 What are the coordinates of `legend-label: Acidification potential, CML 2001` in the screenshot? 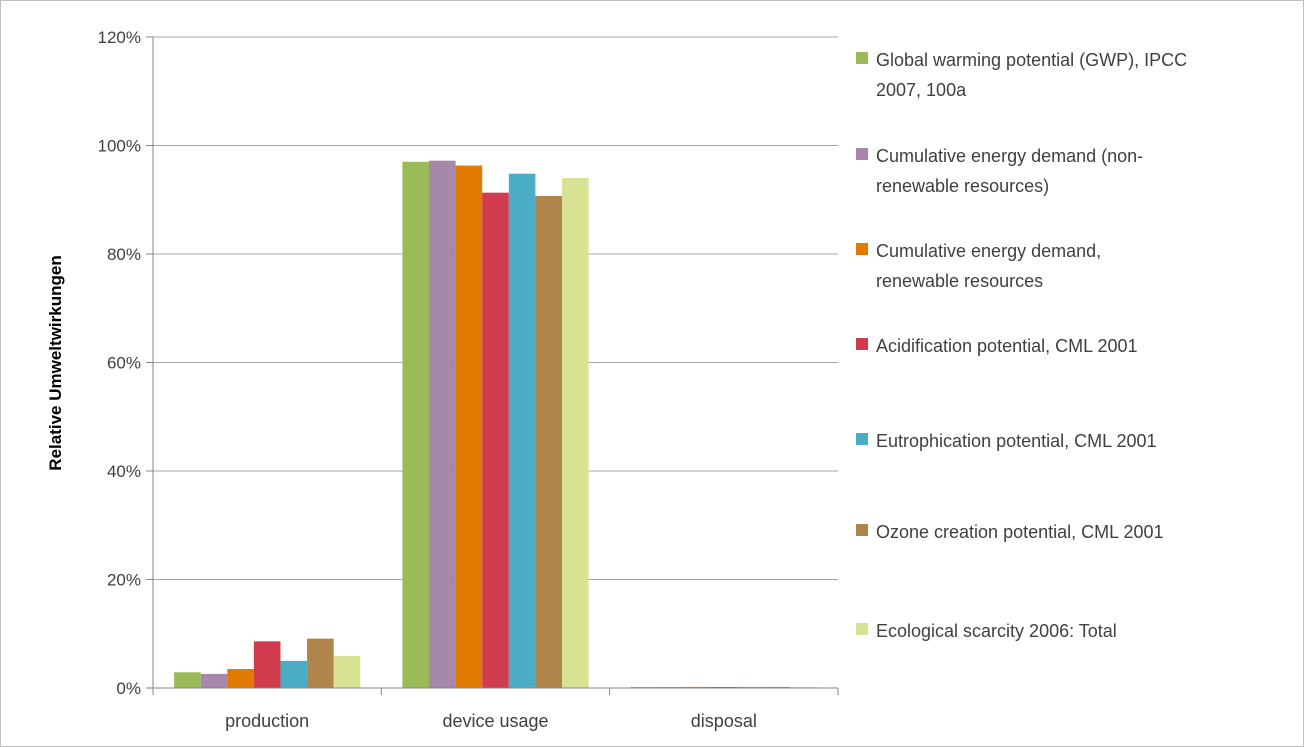 It's located at (1006, 346).